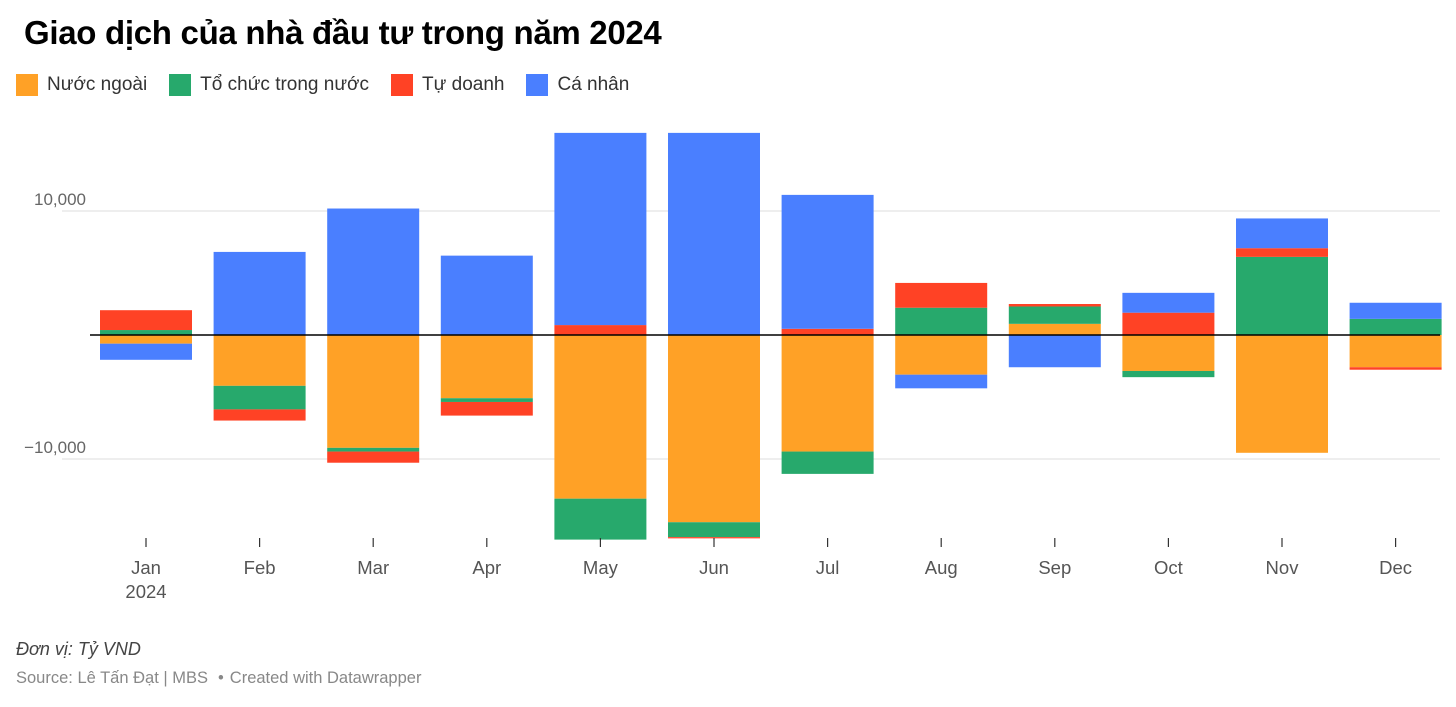 This screenshot has width=1456, height=707. I want to click on x-tick-sublabel: 2024, so click(145, 591).